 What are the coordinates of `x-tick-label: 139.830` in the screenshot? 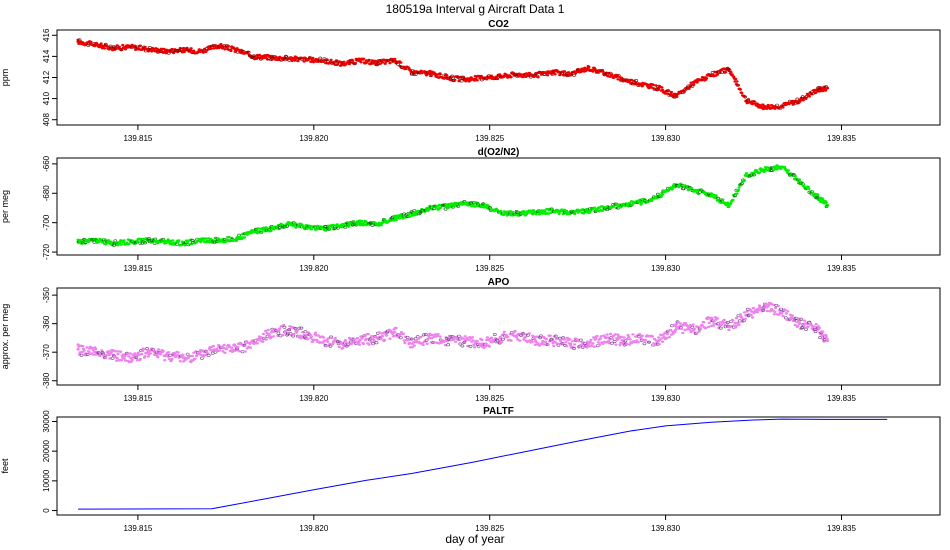 It's located at (665, 268).